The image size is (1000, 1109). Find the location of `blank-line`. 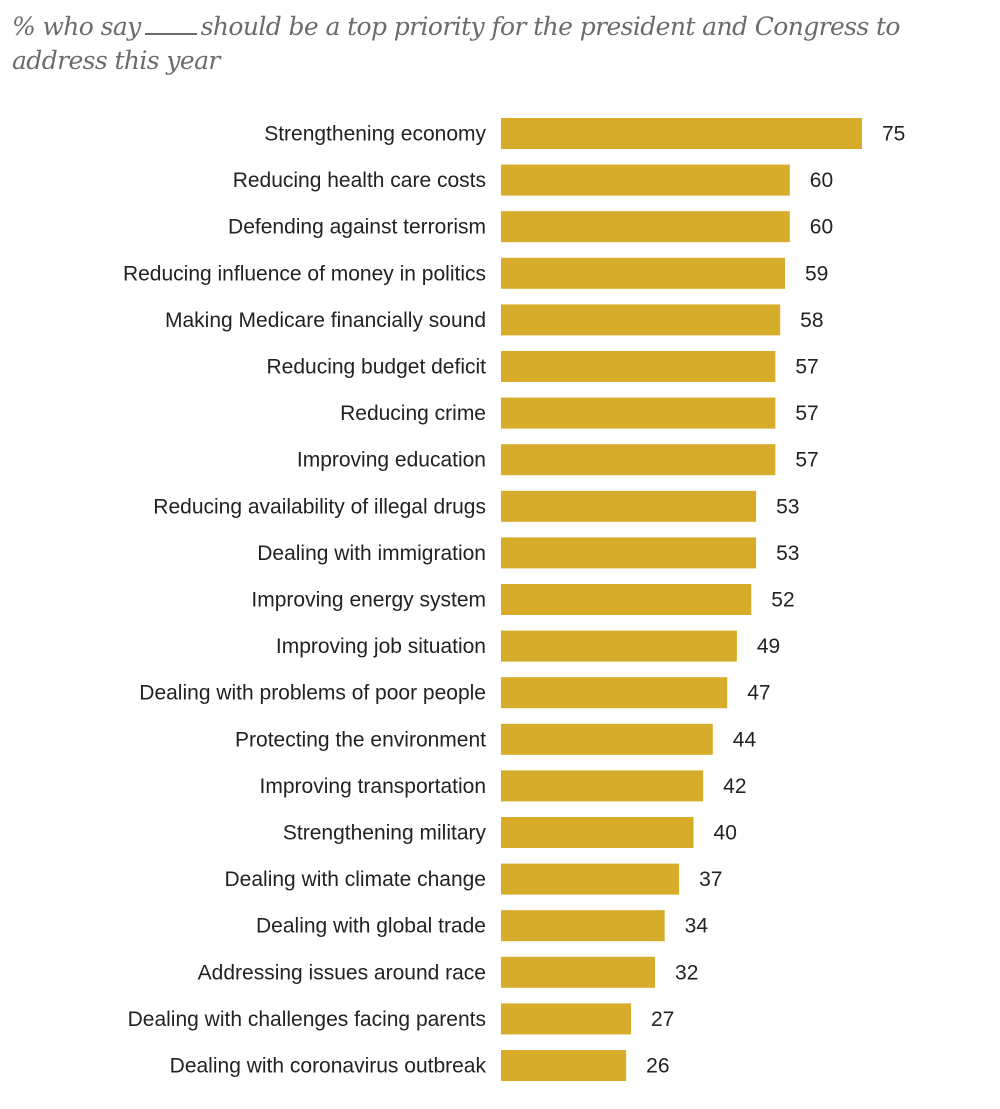

blank-line is located at coordinates (170, 25).